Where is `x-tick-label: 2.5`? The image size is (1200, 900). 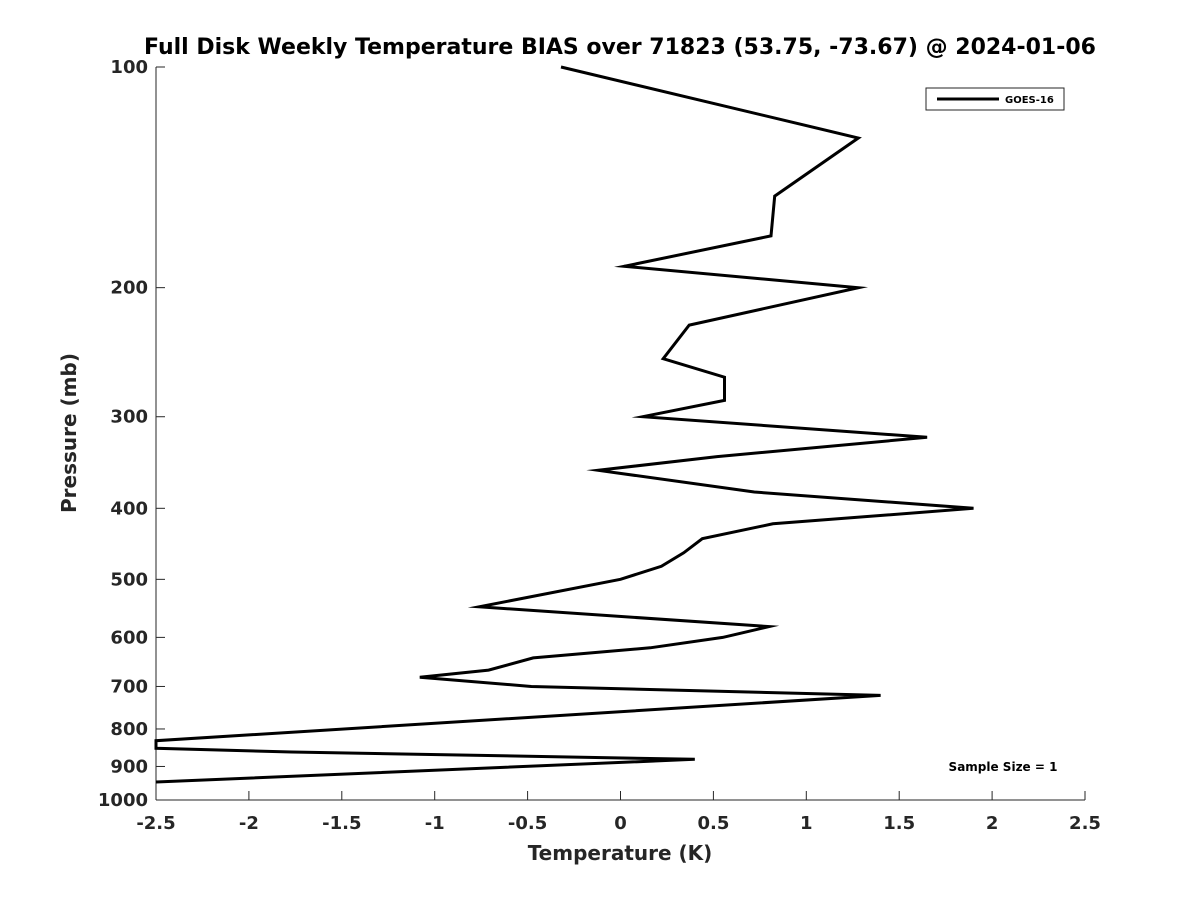 x-tick-label: 2.5 is located at coordinates (1085, 823).